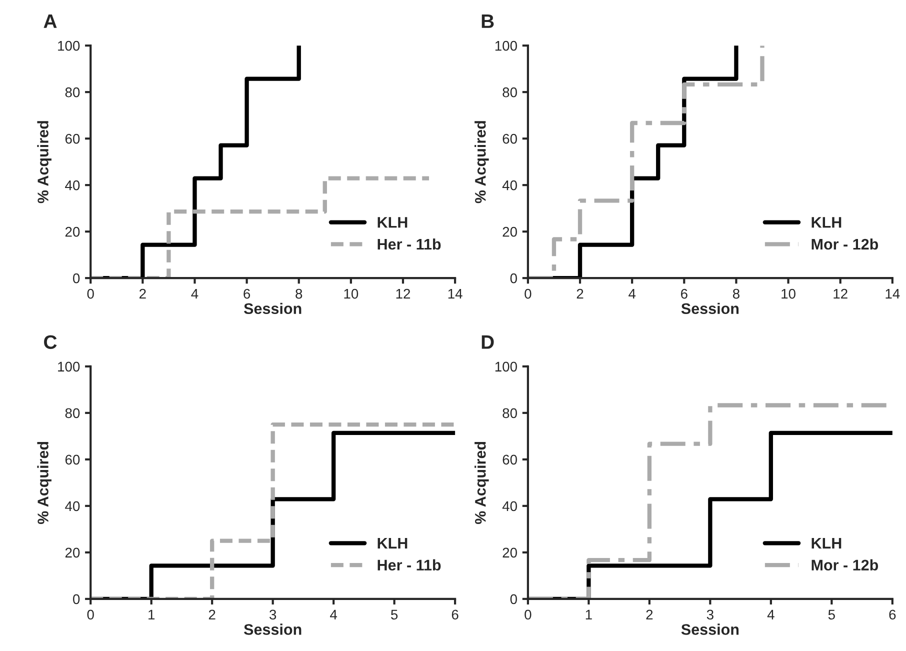  Describe the element at coordinates (50, 342) in the screenshot. I see `chart-title: C` at that location.